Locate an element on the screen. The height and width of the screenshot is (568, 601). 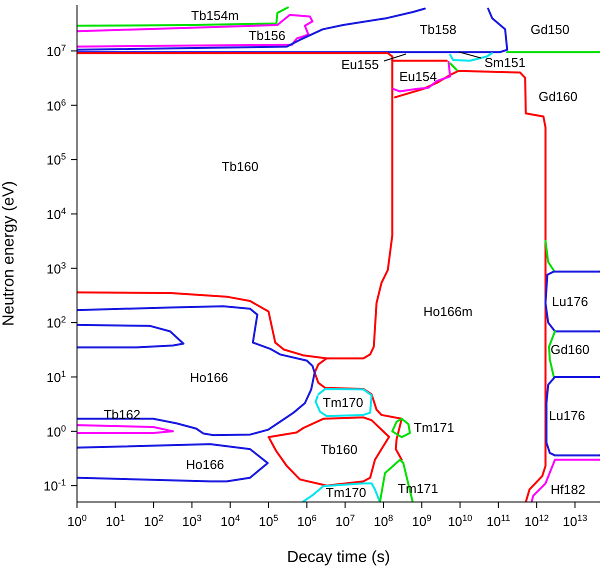
annotation: Tm171 is located at coordinates (434, 427).